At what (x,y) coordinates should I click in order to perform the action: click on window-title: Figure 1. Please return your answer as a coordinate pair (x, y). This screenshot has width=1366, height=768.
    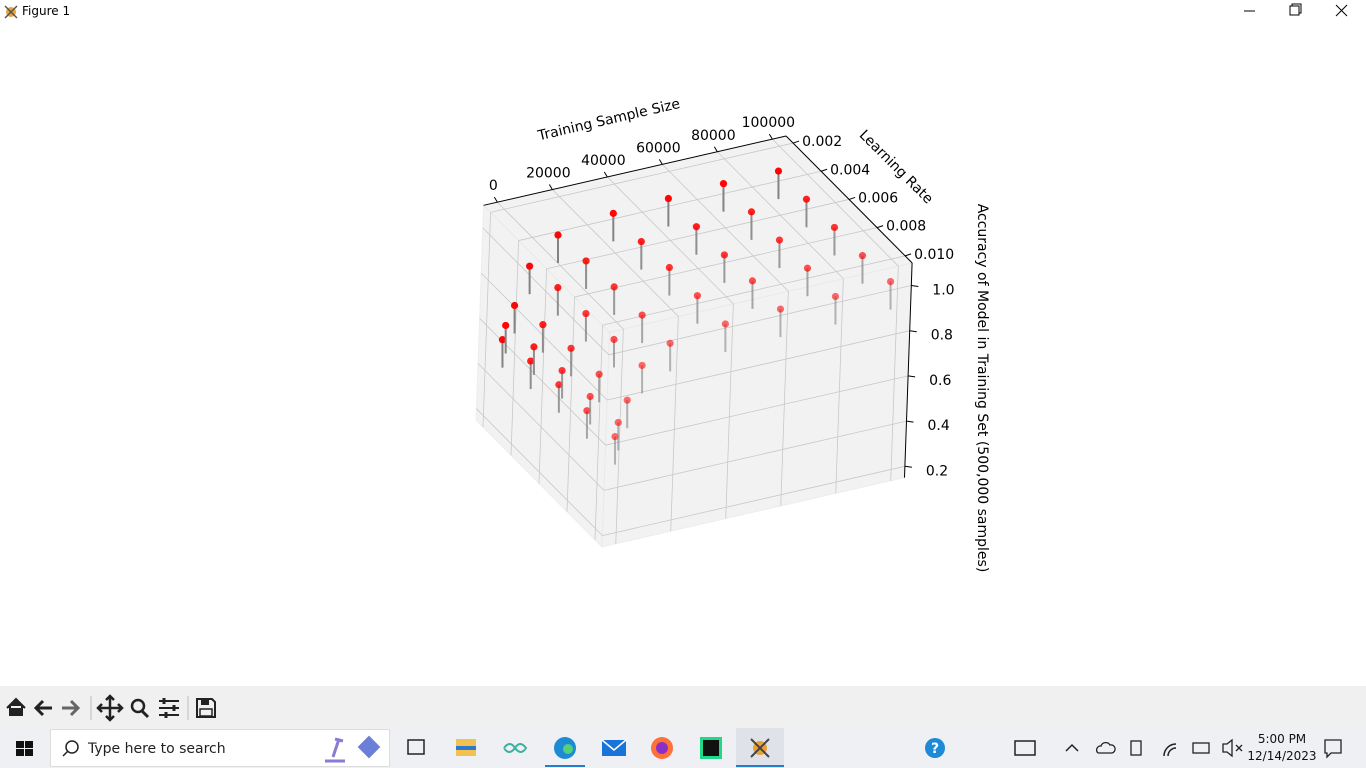
    Looking at the image, I should click on (46, 11).